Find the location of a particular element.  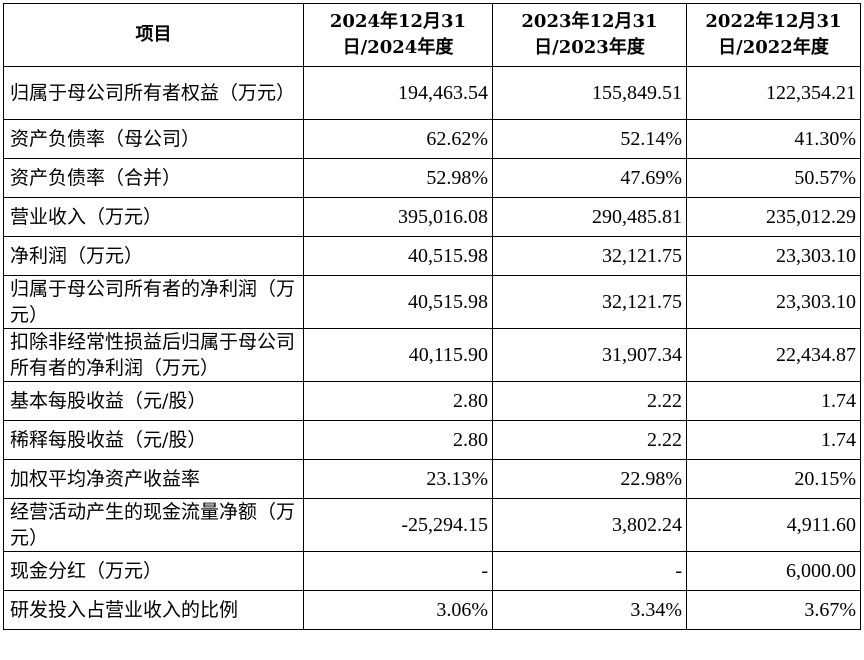

table-row: 稀释每股收益（元/股） 2.80 2.22 1.74 is located at coordinates (432, 440).